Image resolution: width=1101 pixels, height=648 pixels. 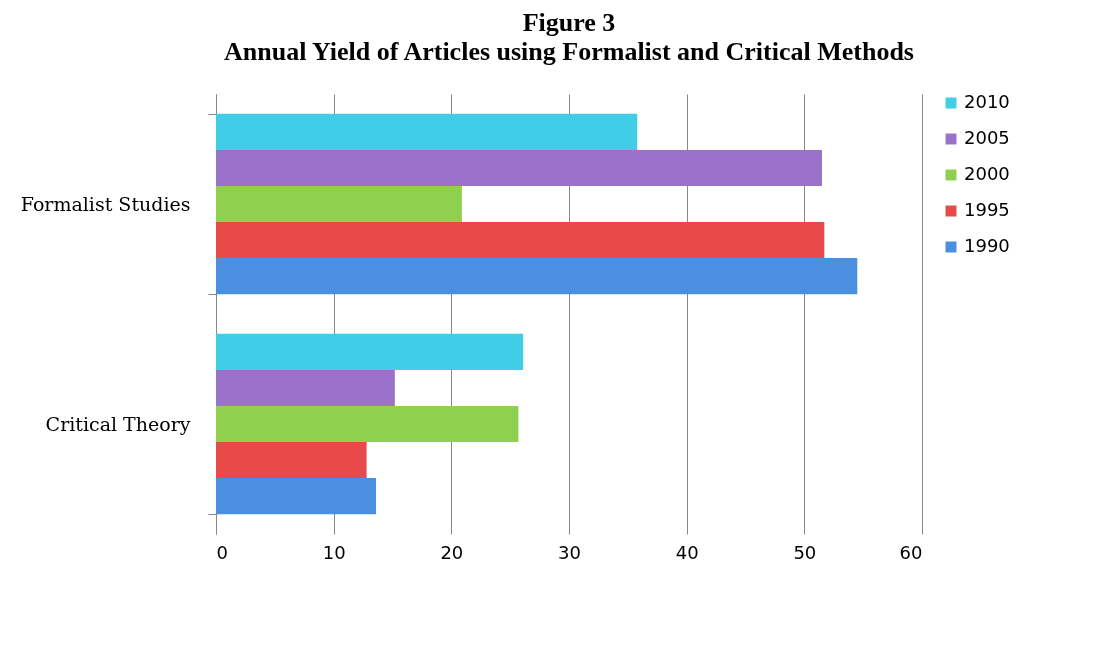 What do you see at coordinates (805, 552) in the screenshot?
I see `x-tick-label: 50` at bounding box center [805, 552].